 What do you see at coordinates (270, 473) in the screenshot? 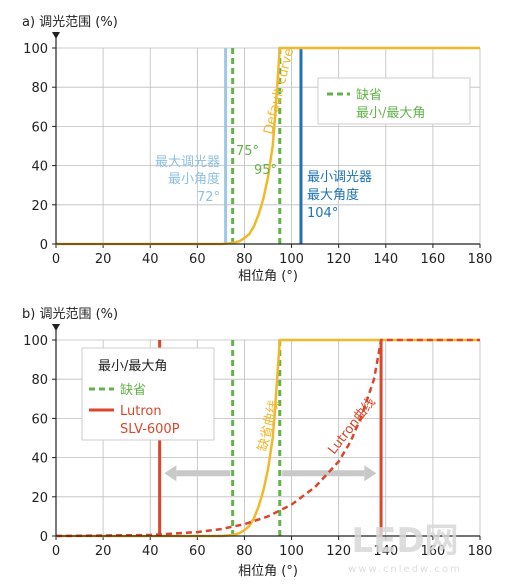
I see `range-arrows` at bounding box center [270, 473].